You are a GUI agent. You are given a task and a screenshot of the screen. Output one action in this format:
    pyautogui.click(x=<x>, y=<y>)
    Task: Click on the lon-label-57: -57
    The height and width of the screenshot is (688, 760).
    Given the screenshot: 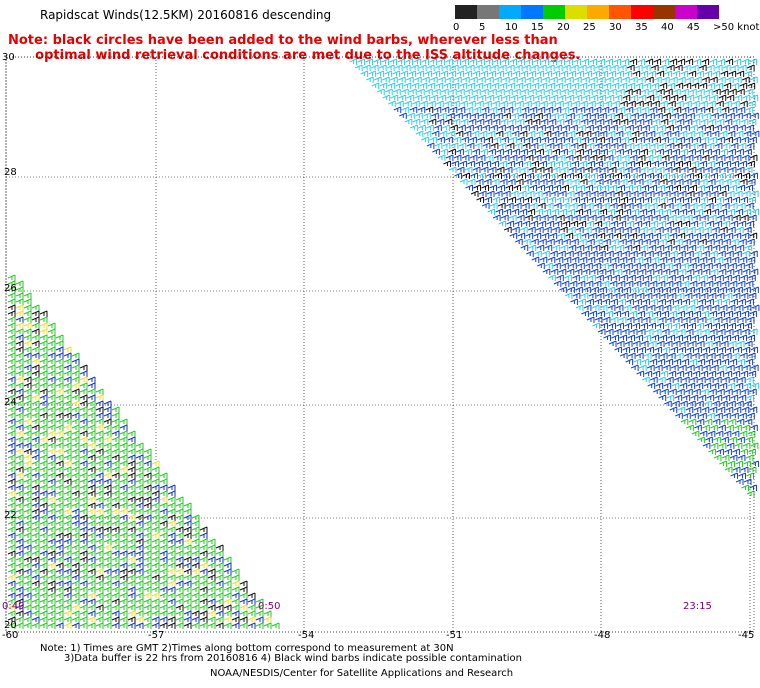 What is the action you would take?
    pyautogui.click(x=156, y=635)
    